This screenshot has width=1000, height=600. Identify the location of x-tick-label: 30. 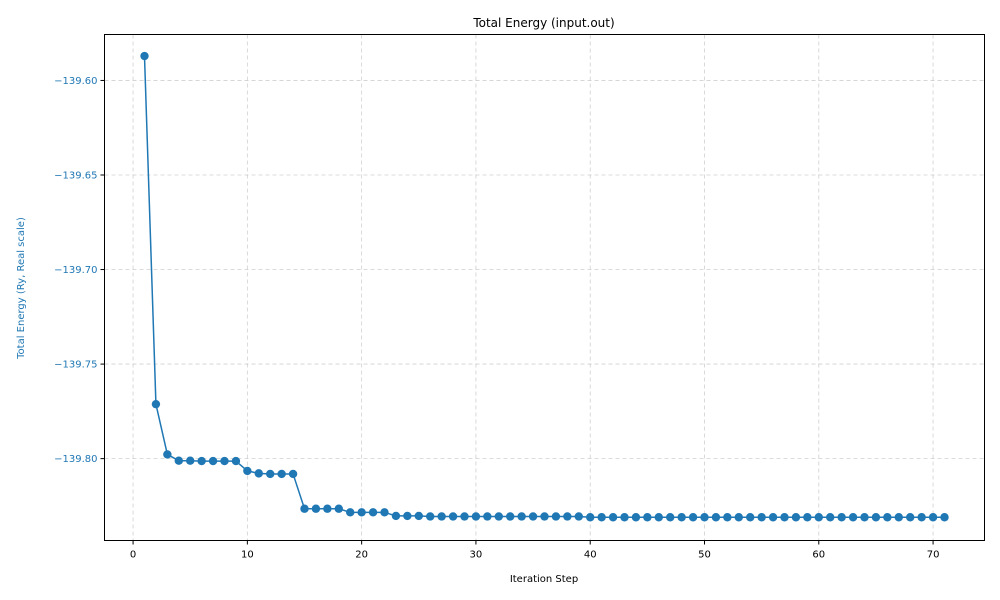
(476, 555).